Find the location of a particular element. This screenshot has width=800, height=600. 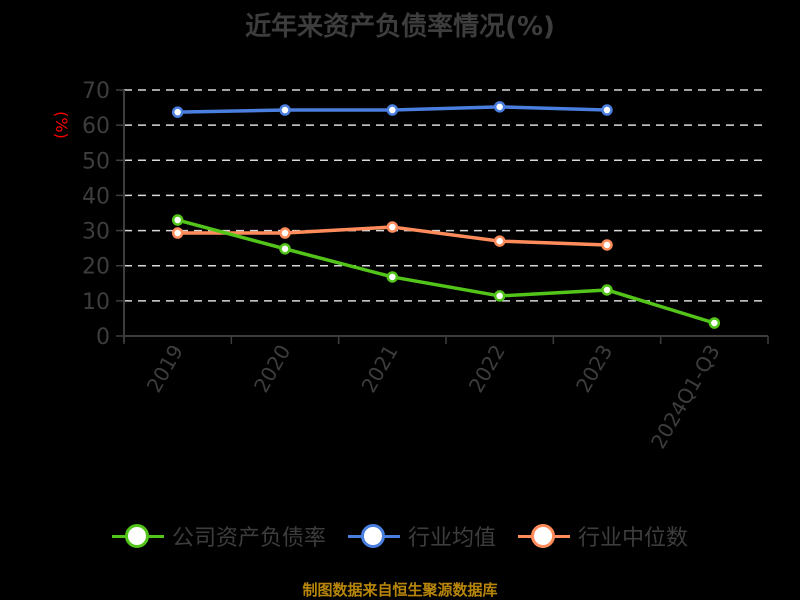

y-tick-label: 30 is located at coordinates (96, 232).